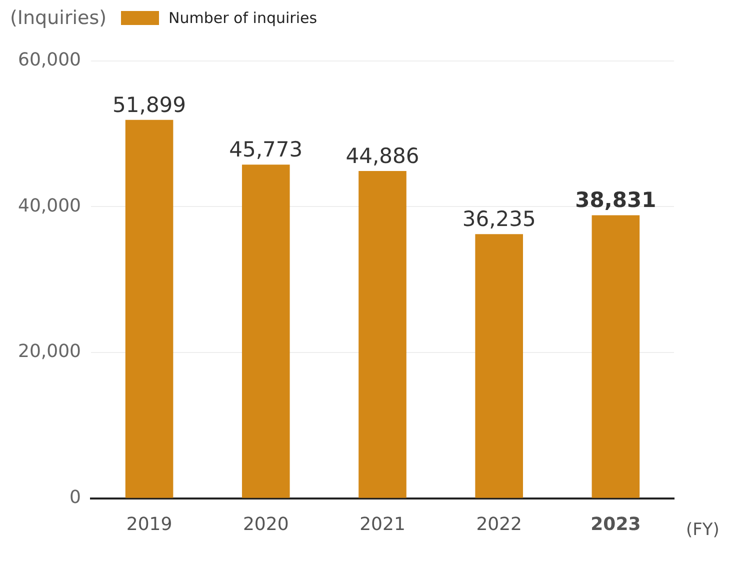 Image resolution: width=729 pixels, height=562 pixels. Describe the element at coordinates (383, 524) in the screenshot. I see `x-tick-label: 2021` at that location.